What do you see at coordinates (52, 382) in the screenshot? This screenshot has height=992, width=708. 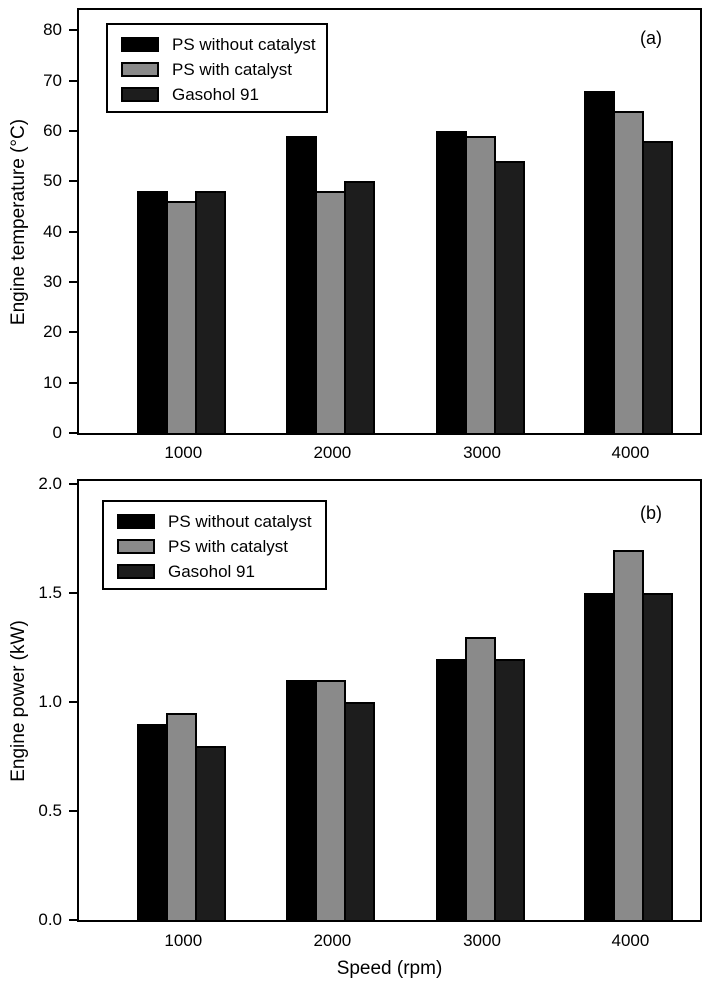 I see `y-axis-tick-label: 10` at bounding box center [52, 382].